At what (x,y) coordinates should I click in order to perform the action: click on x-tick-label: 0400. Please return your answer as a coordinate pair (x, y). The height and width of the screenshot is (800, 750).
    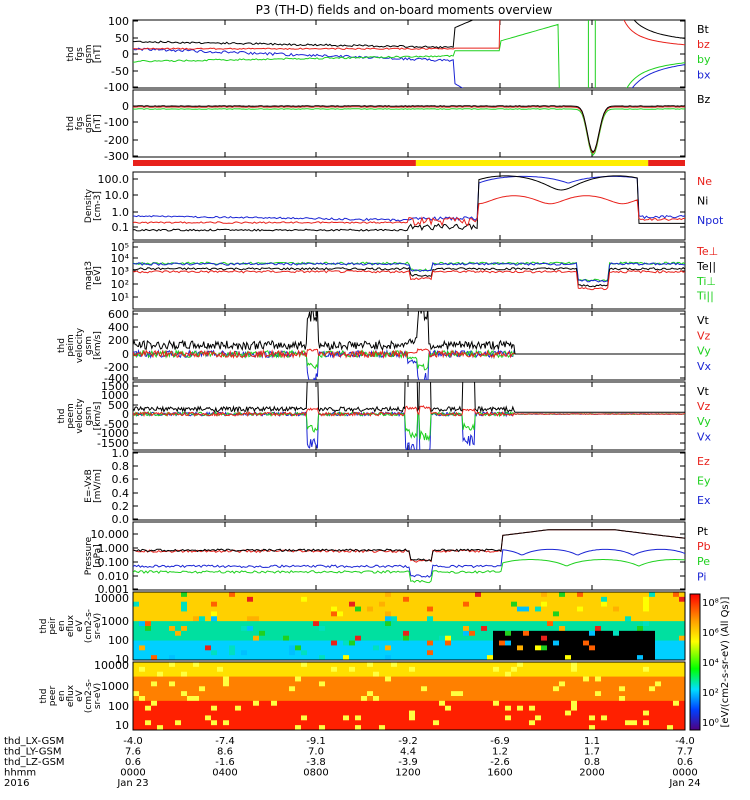
    Looking at the image, I should click on (224, 773).